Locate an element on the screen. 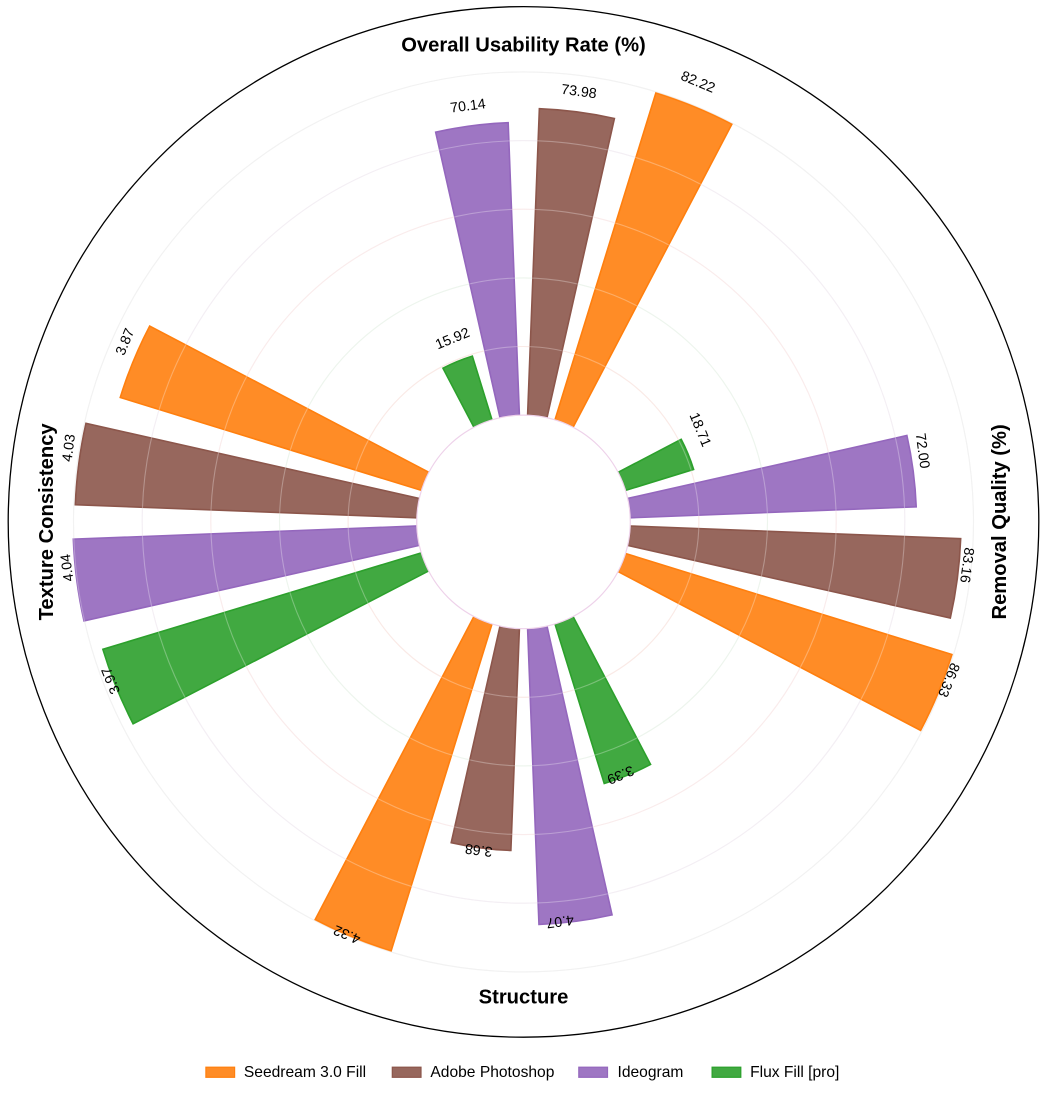 This screenshot has height=1105, width=1046. svg-text: 70.14 is located at coordinates (467, 106).